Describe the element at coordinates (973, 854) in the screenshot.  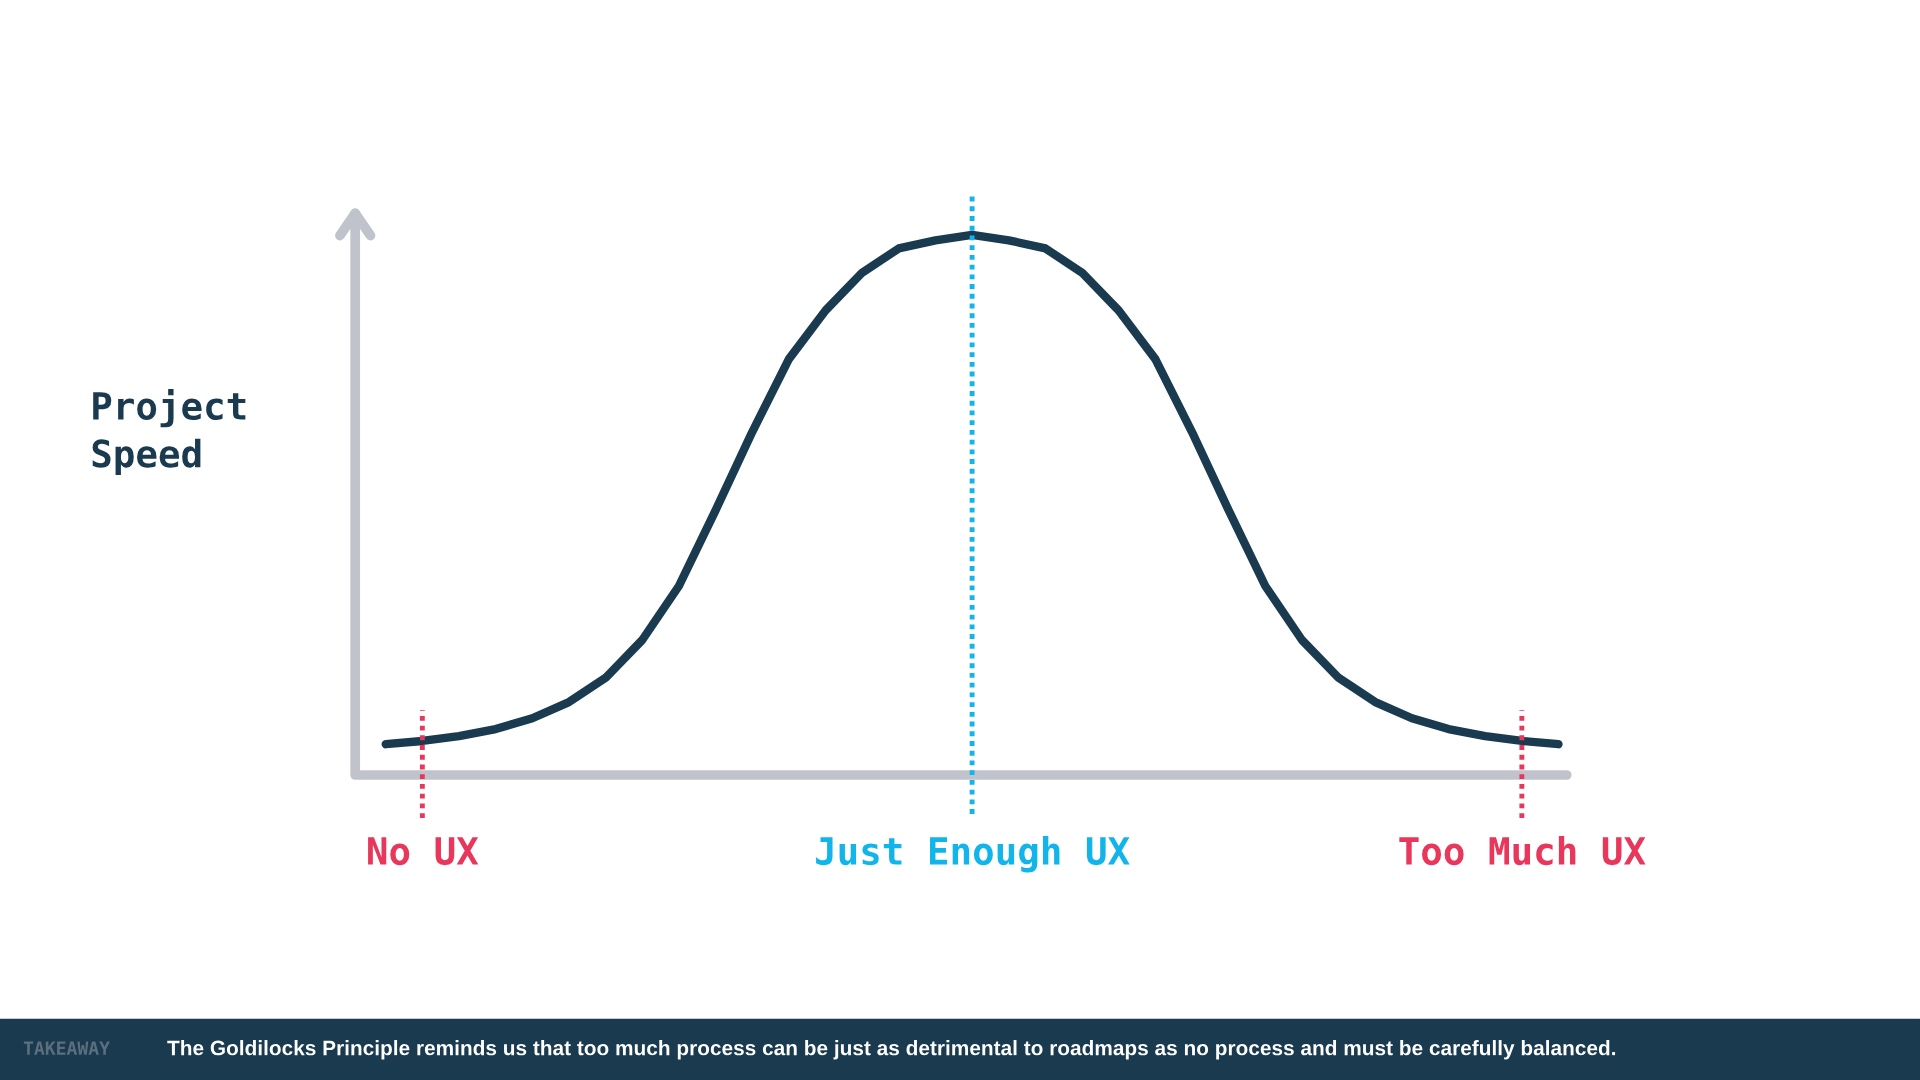
I see `x-tick-label: Just Enough UX` at that location.